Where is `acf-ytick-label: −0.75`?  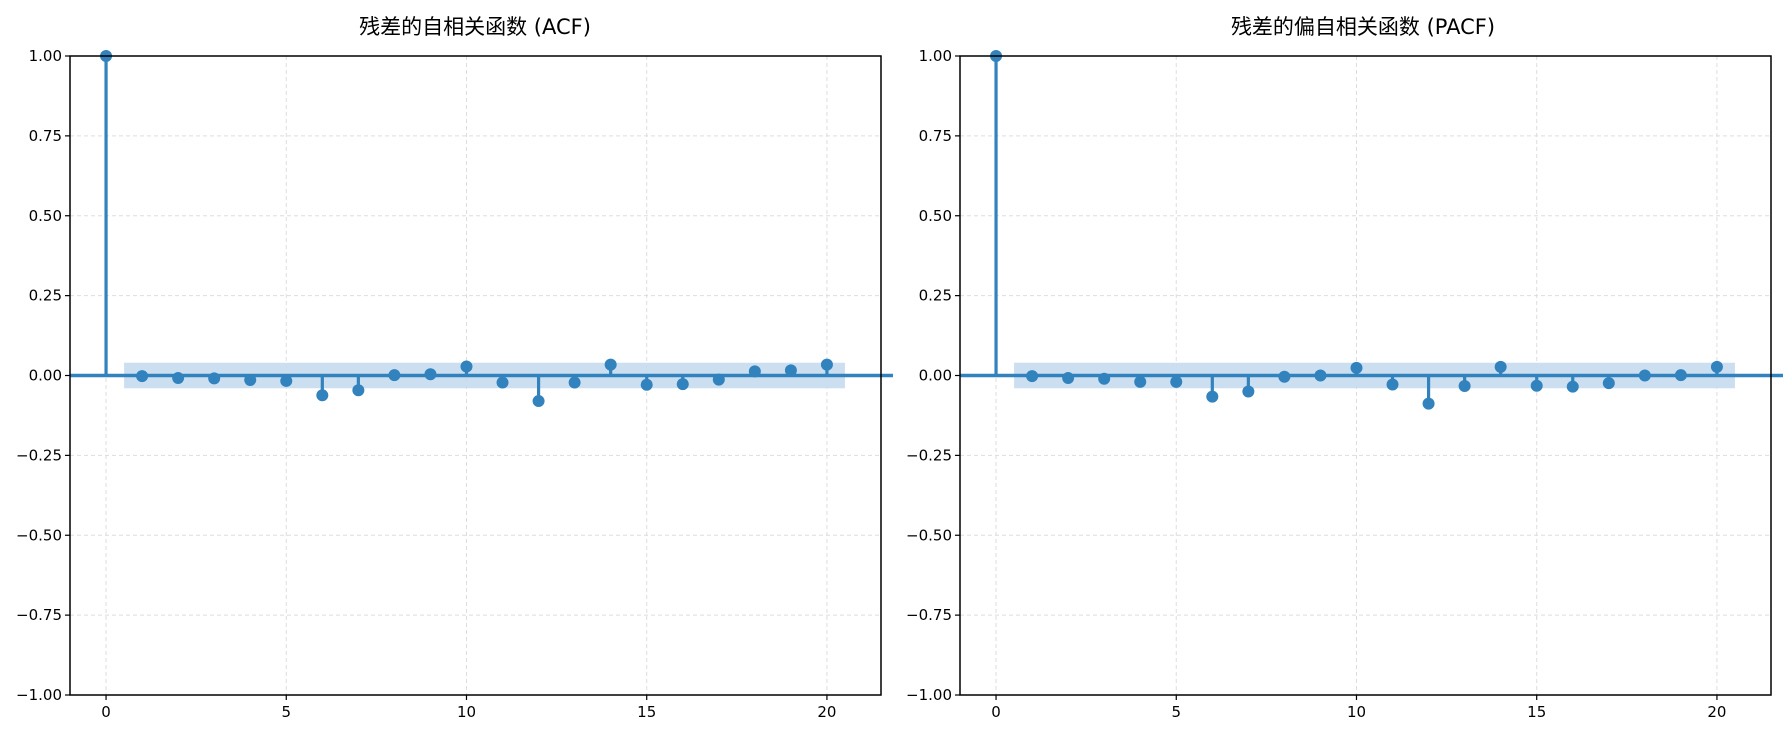 acf-ytick-label: −0.75 is located at coordinates (39, 615).